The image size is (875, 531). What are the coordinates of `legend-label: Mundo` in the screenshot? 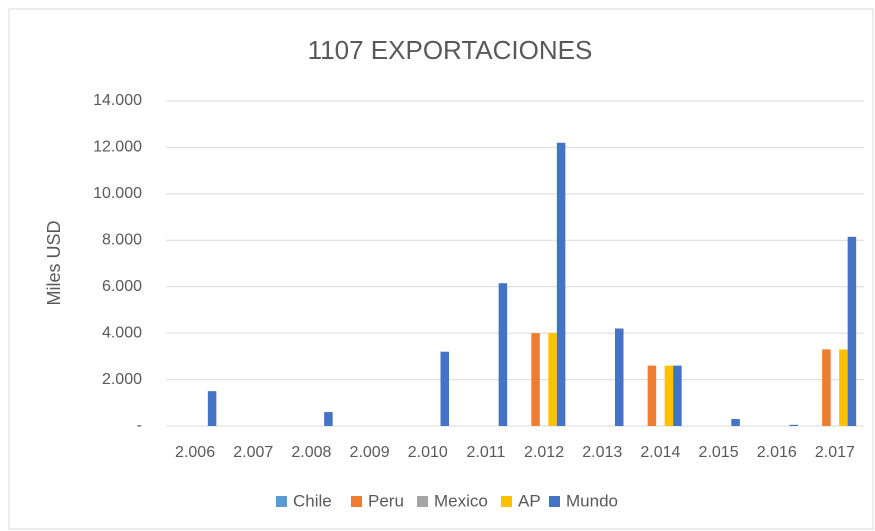 It's located at (592, 500).